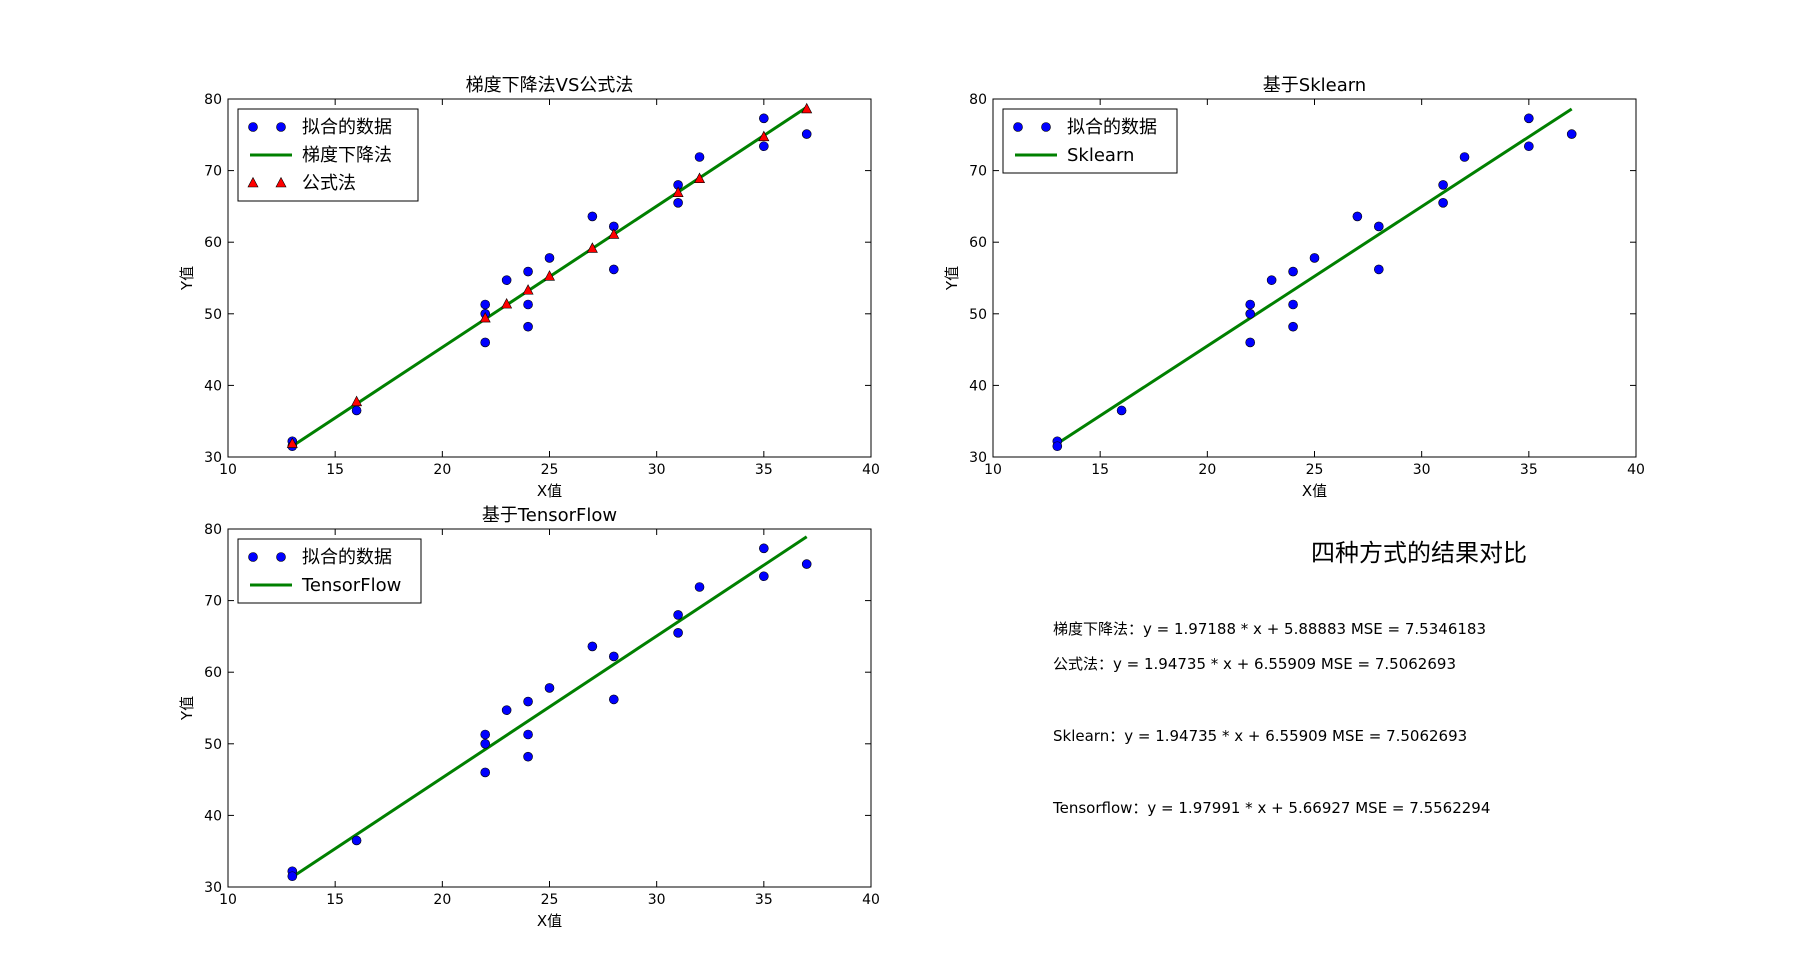 The image size is (1800, 977). Describe the element at coordinates (549, 515) in the screenshot. I see `chart-title: 基于TensorFlow` at that location.